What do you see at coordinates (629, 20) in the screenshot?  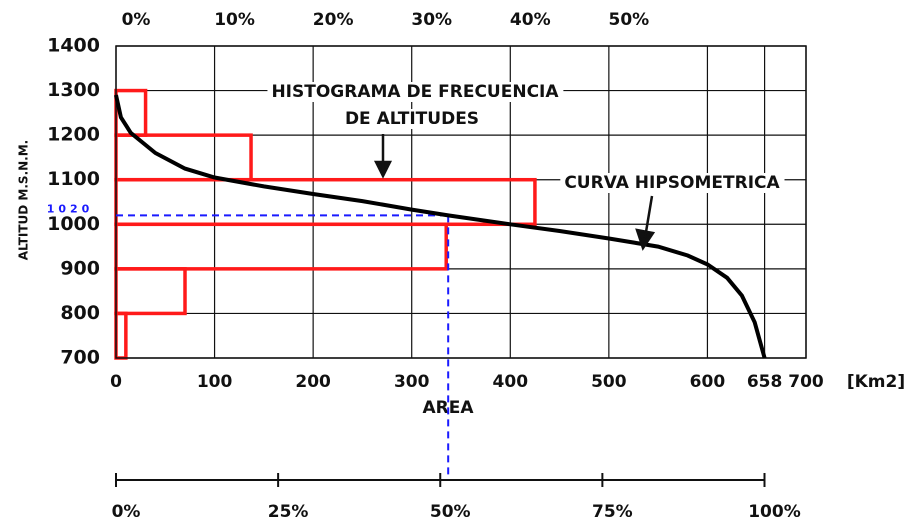 I see `top-tick-label: 50%` at bounding box center [629, 20].